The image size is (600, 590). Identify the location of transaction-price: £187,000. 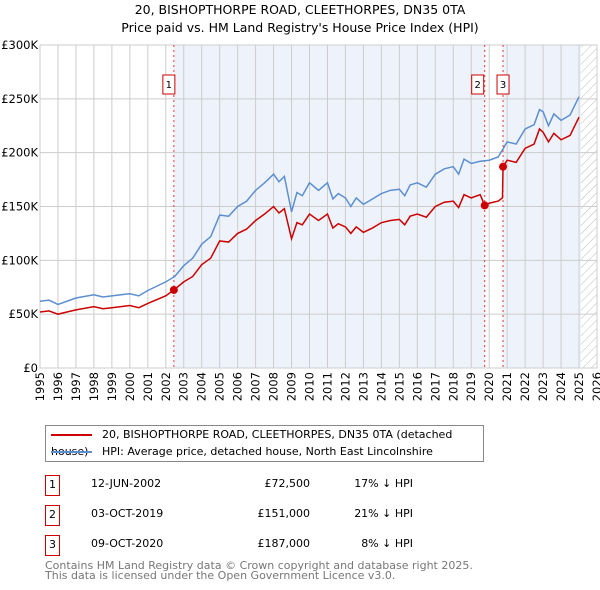
(284, 543).